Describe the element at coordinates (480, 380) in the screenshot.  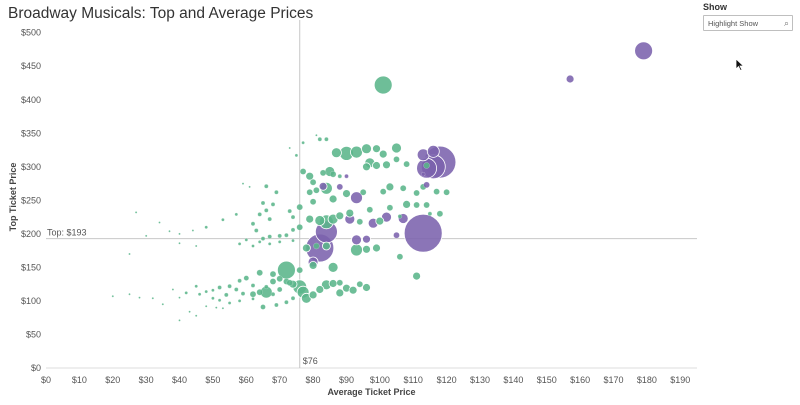
I see `x-tick-label: $130` at that location.